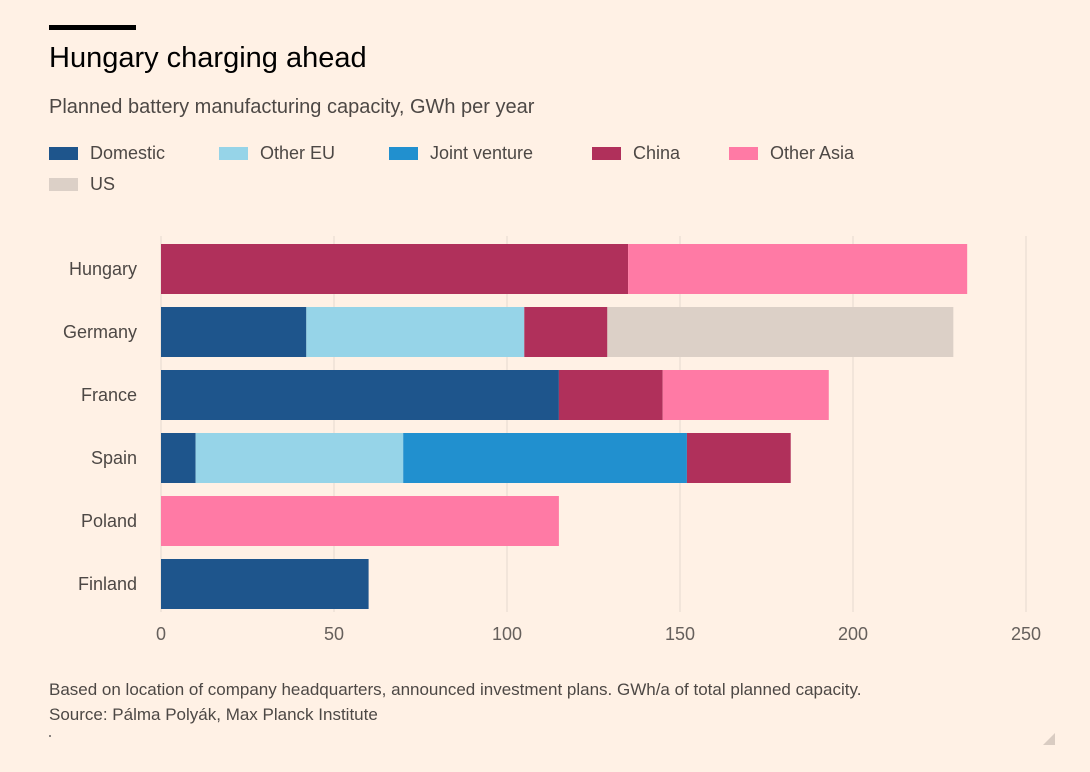  Describe the element at coordinates (103, 183) in the screenshot. I see `legend-label-us: US` at that location.